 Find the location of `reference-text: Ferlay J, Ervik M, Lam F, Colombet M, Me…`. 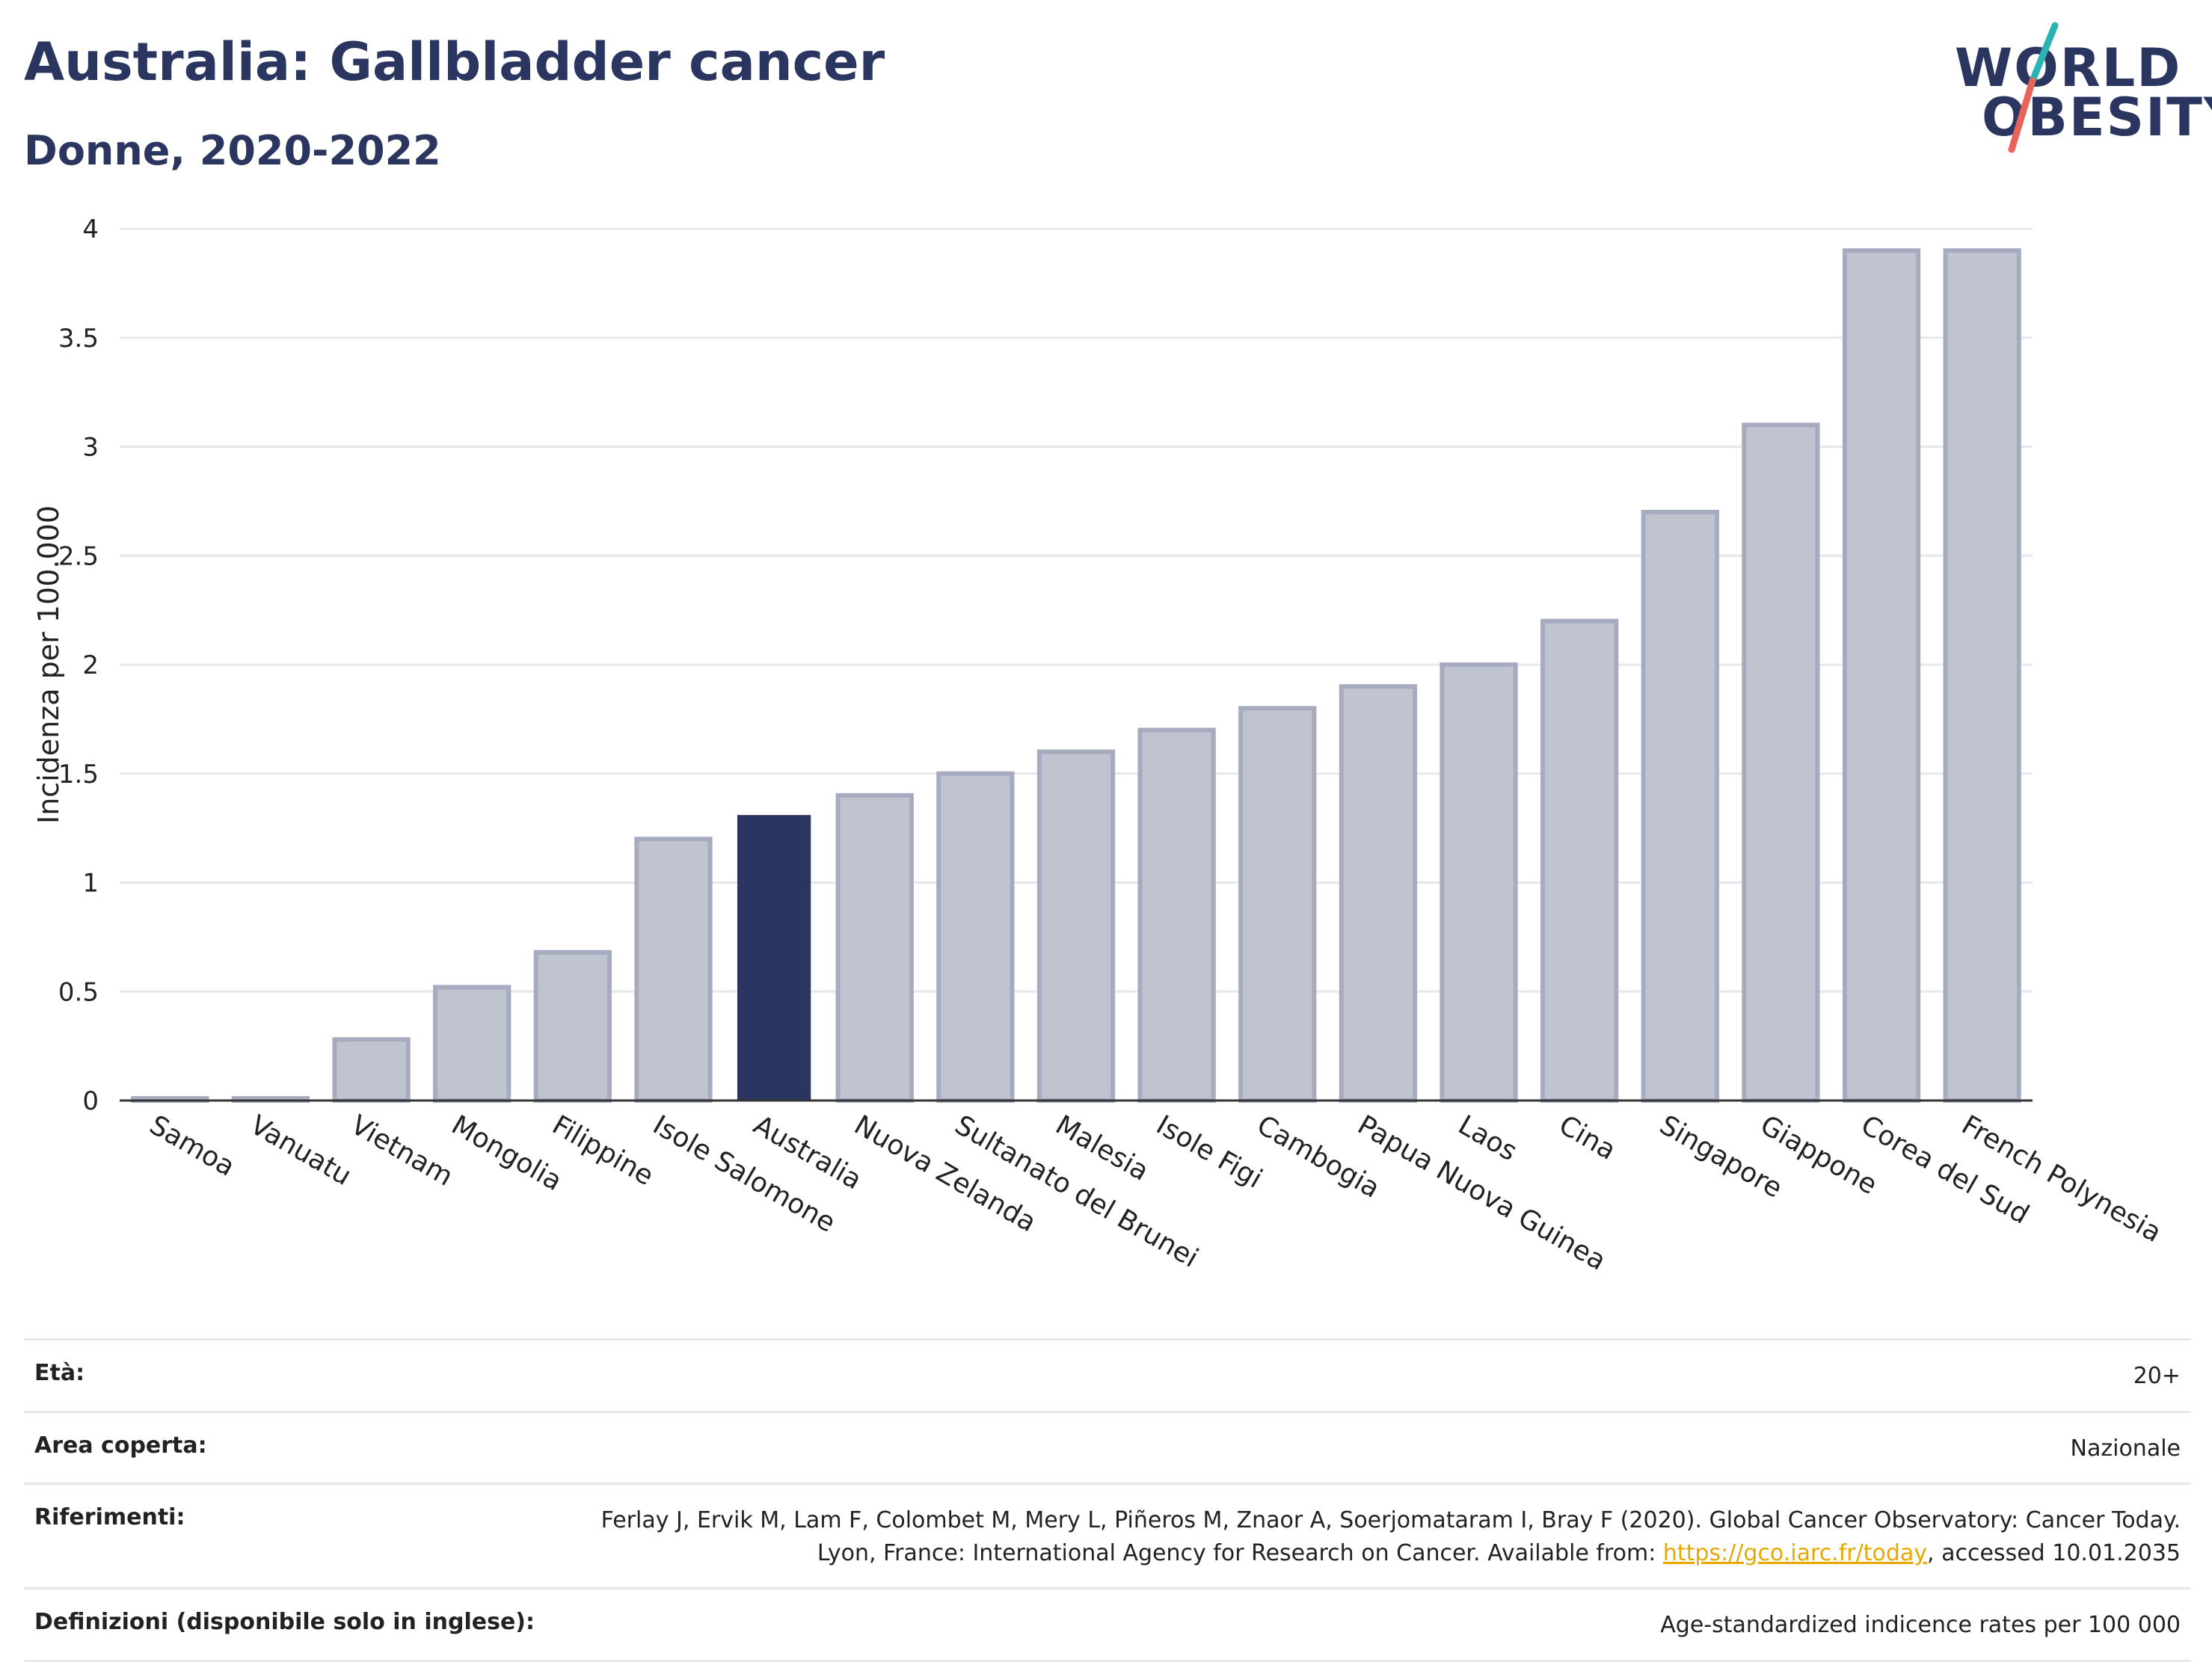

reference-text: Ferlay J, Ervik M, Lam F, Colombet M, Me… is located at coordinates (1390, 1536).